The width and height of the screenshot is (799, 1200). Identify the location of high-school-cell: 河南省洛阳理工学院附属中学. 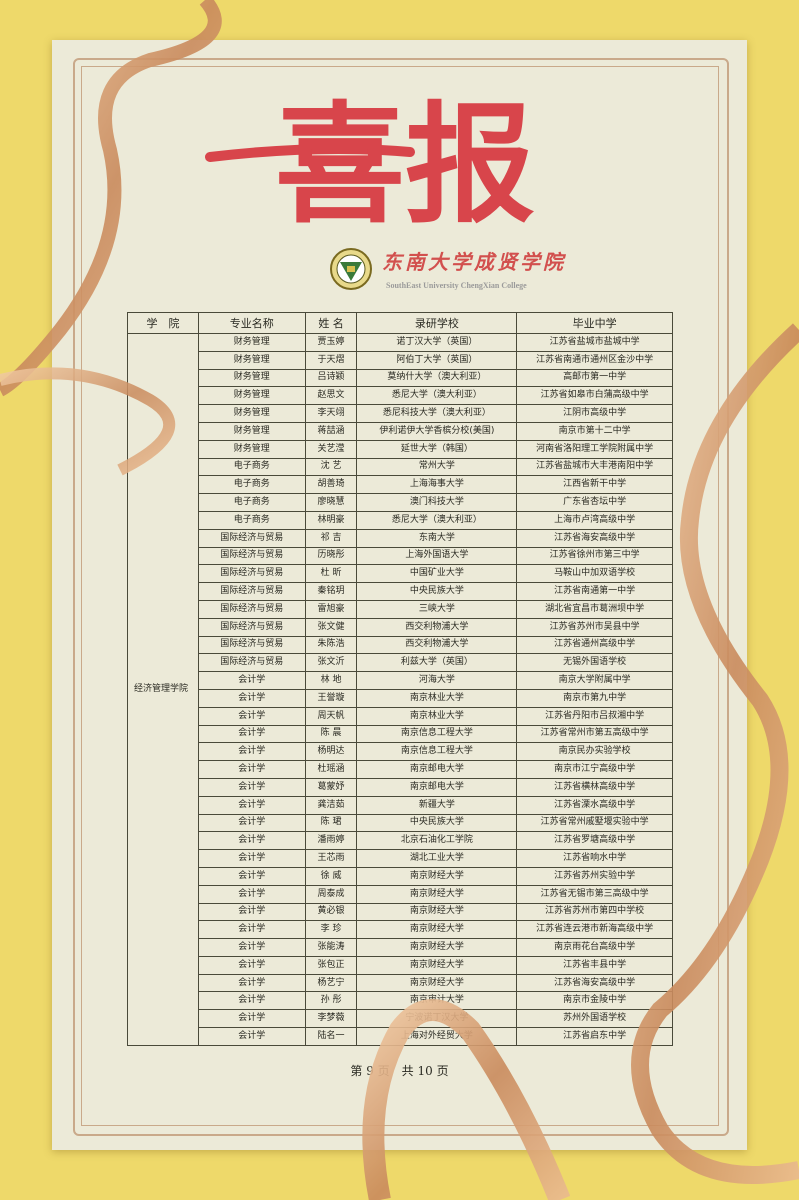
(594, 449).